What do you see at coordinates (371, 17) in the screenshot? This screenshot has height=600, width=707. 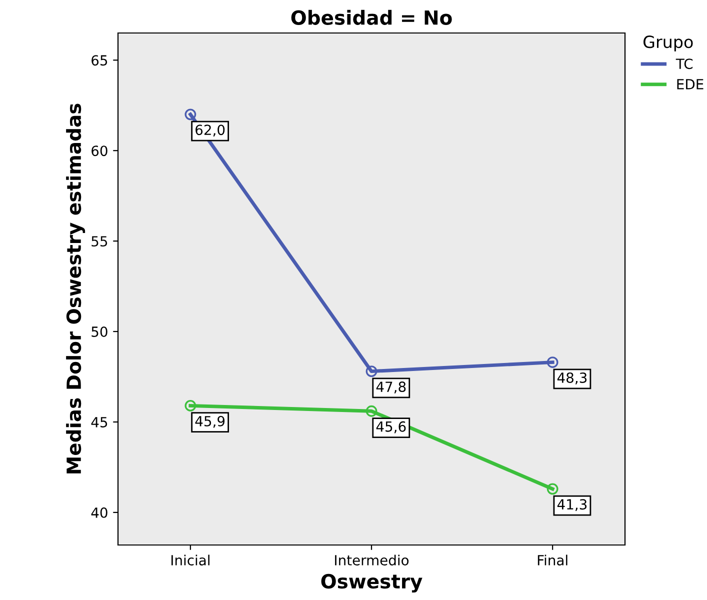 I see `chart-title: Obesidad = No` at bounding box center [371, 17].